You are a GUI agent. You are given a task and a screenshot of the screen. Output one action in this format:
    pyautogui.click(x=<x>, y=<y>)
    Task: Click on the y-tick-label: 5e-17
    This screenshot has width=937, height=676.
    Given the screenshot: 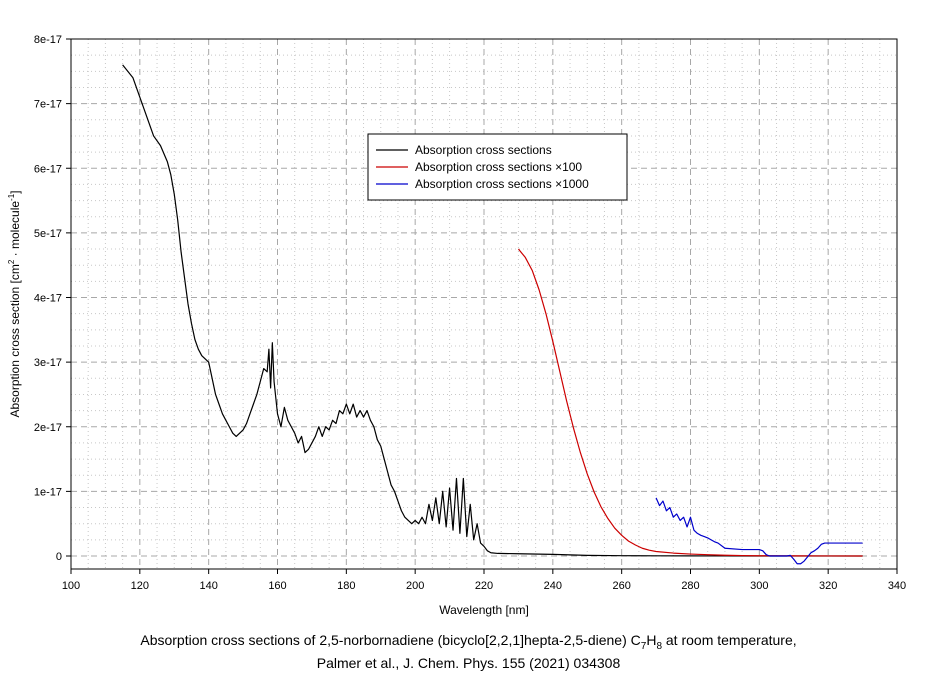 What is the action you would take?
    pyautogui.click(x=48, y=234)
    